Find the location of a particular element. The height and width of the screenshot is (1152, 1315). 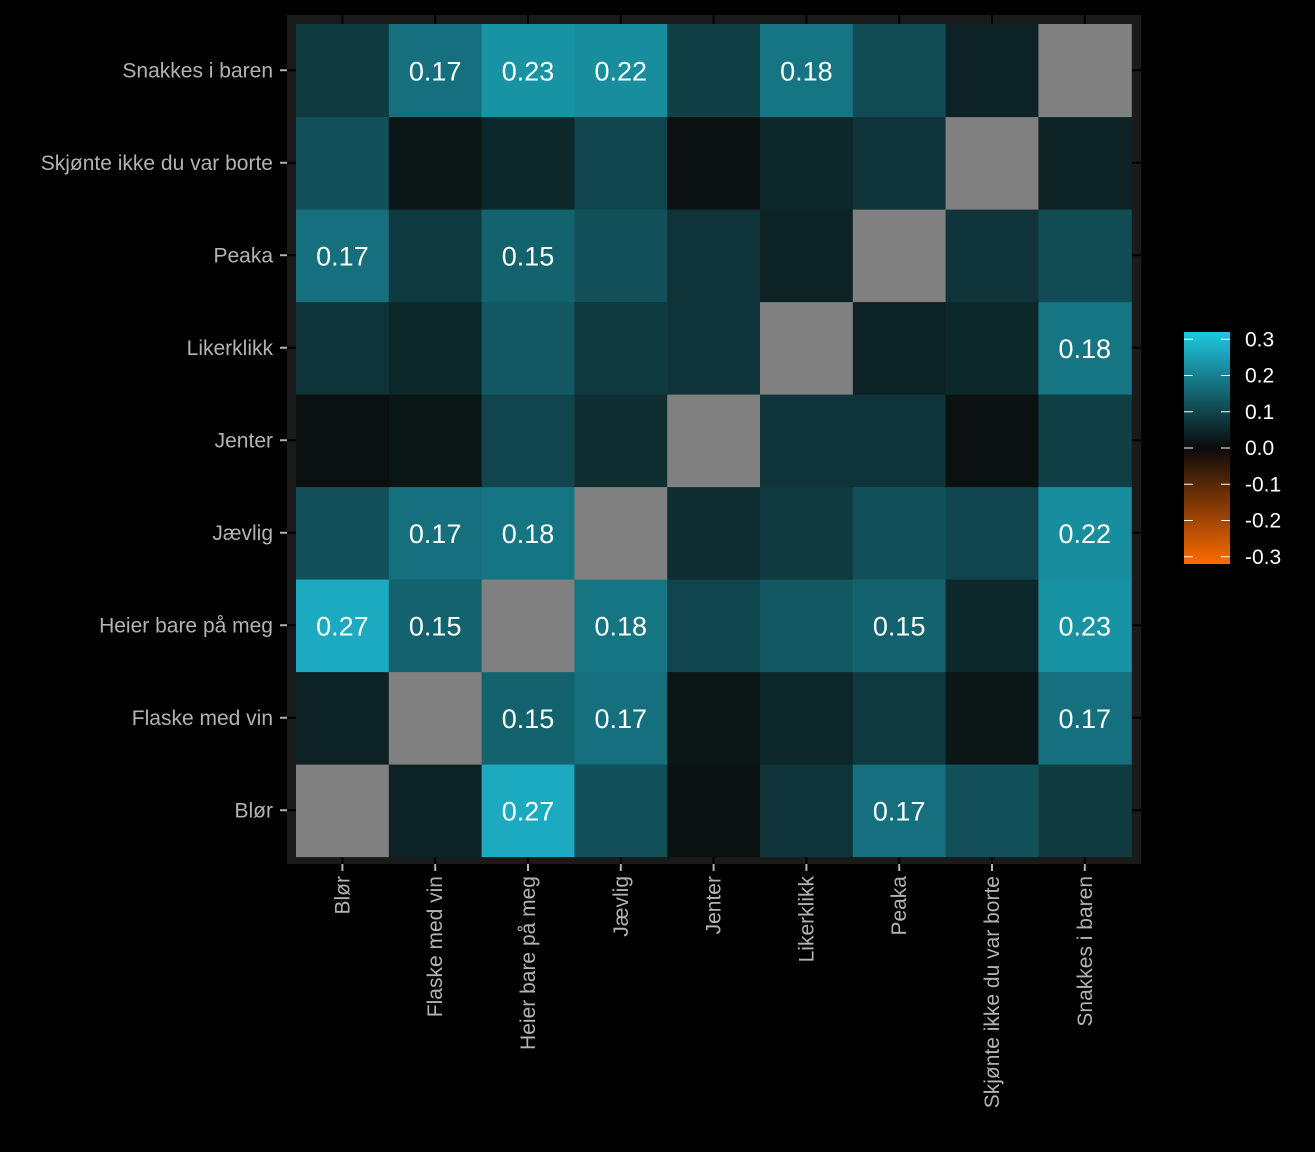

legend-ticks: 0.3 0.2 0.1 0.0 -0.1 -0.2 -0.3 is located at coordinates (1232, 448).